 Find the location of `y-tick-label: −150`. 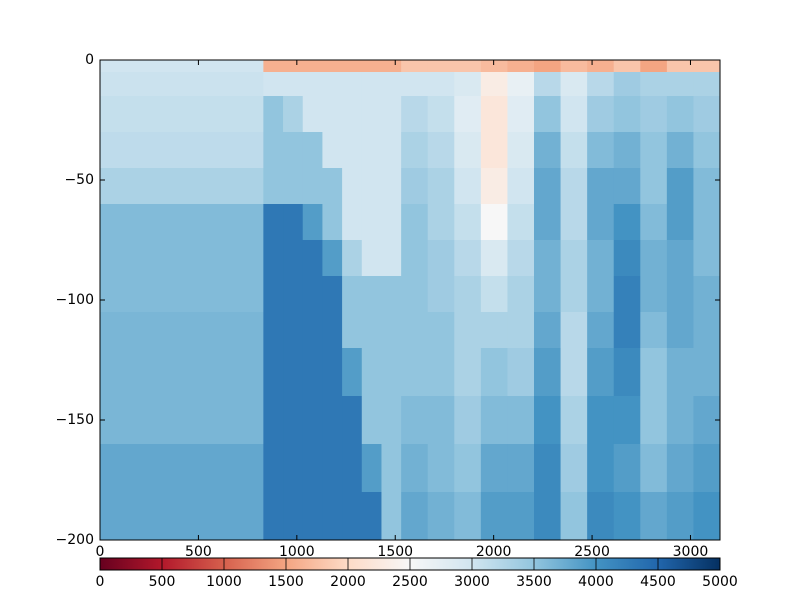

y-tick-label: −150 is located at coordinates (75, 420).